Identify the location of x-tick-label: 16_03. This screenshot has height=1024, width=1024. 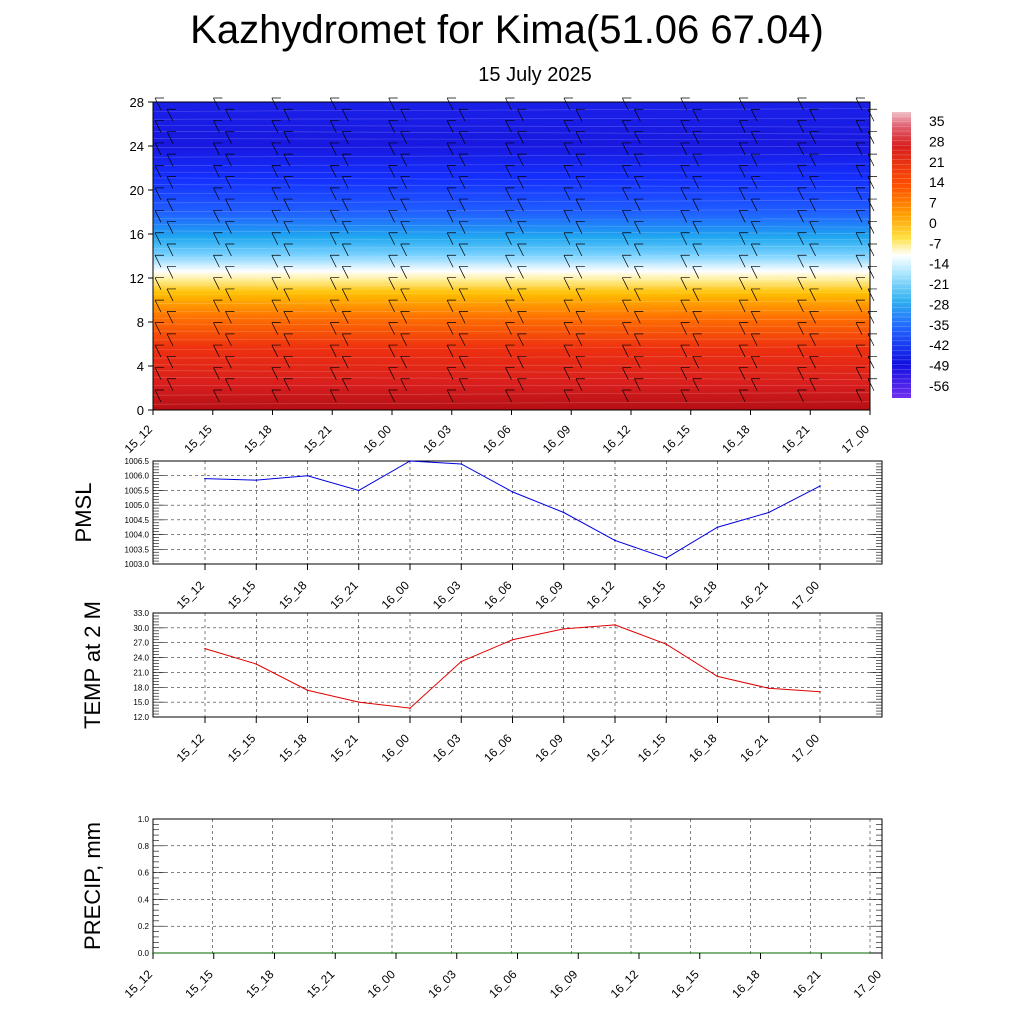
(437, 439).